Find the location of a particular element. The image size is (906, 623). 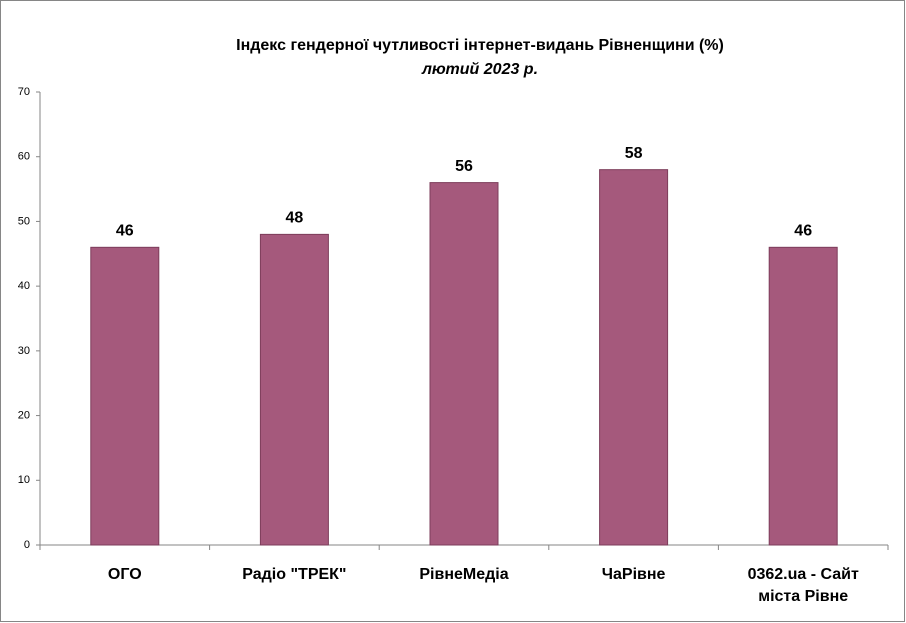

x-tick-label: Радіо "ТРЕК" is located at coordinates (294, 574).